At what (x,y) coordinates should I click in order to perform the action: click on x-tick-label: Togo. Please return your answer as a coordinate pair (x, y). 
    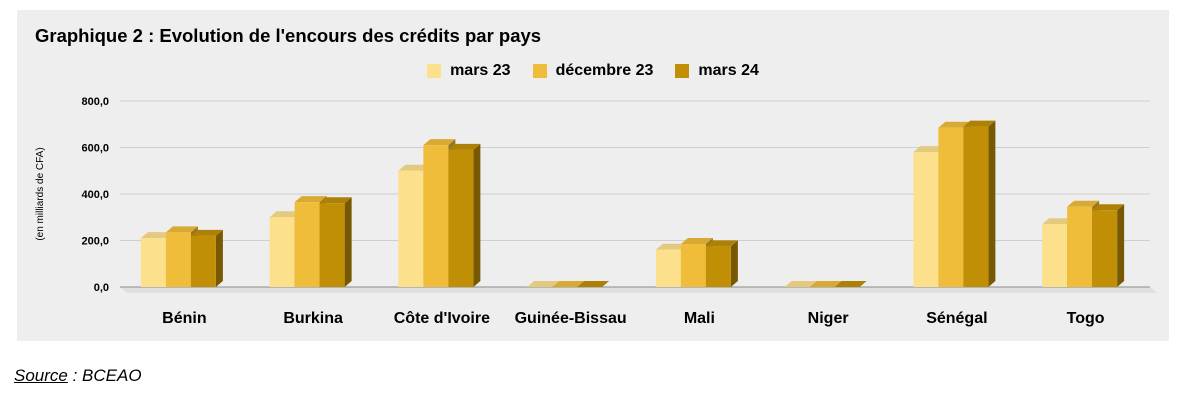
    Looking at the image, I should click on (1086, 318).